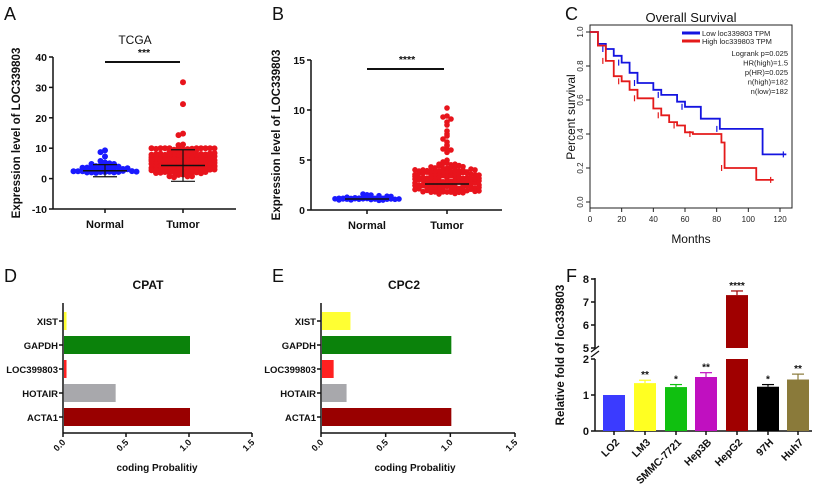 The image size is (824, 491). What do you see at coordinates (278, 14) in the screenshot?
I see `panel-label-b: B` at bounding box center [278, 14].